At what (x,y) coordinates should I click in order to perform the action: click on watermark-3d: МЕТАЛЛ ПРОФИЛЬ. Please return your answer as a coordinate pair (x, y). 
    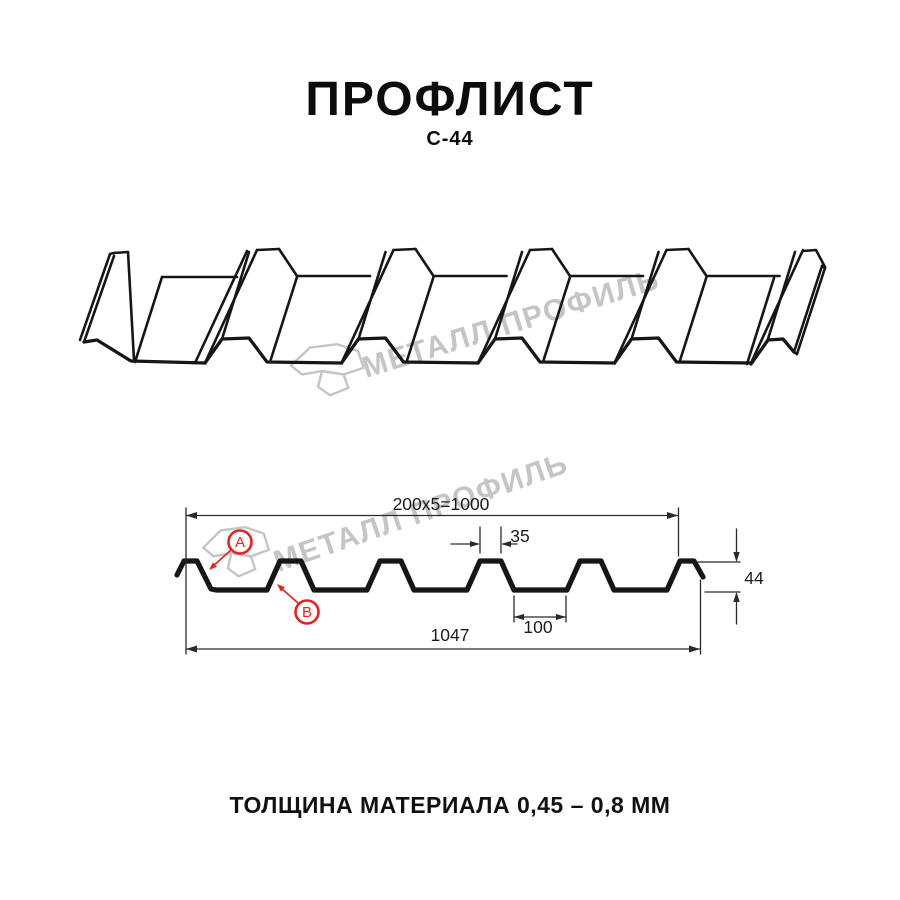
    Looking at the image, I should click on (476, 330).